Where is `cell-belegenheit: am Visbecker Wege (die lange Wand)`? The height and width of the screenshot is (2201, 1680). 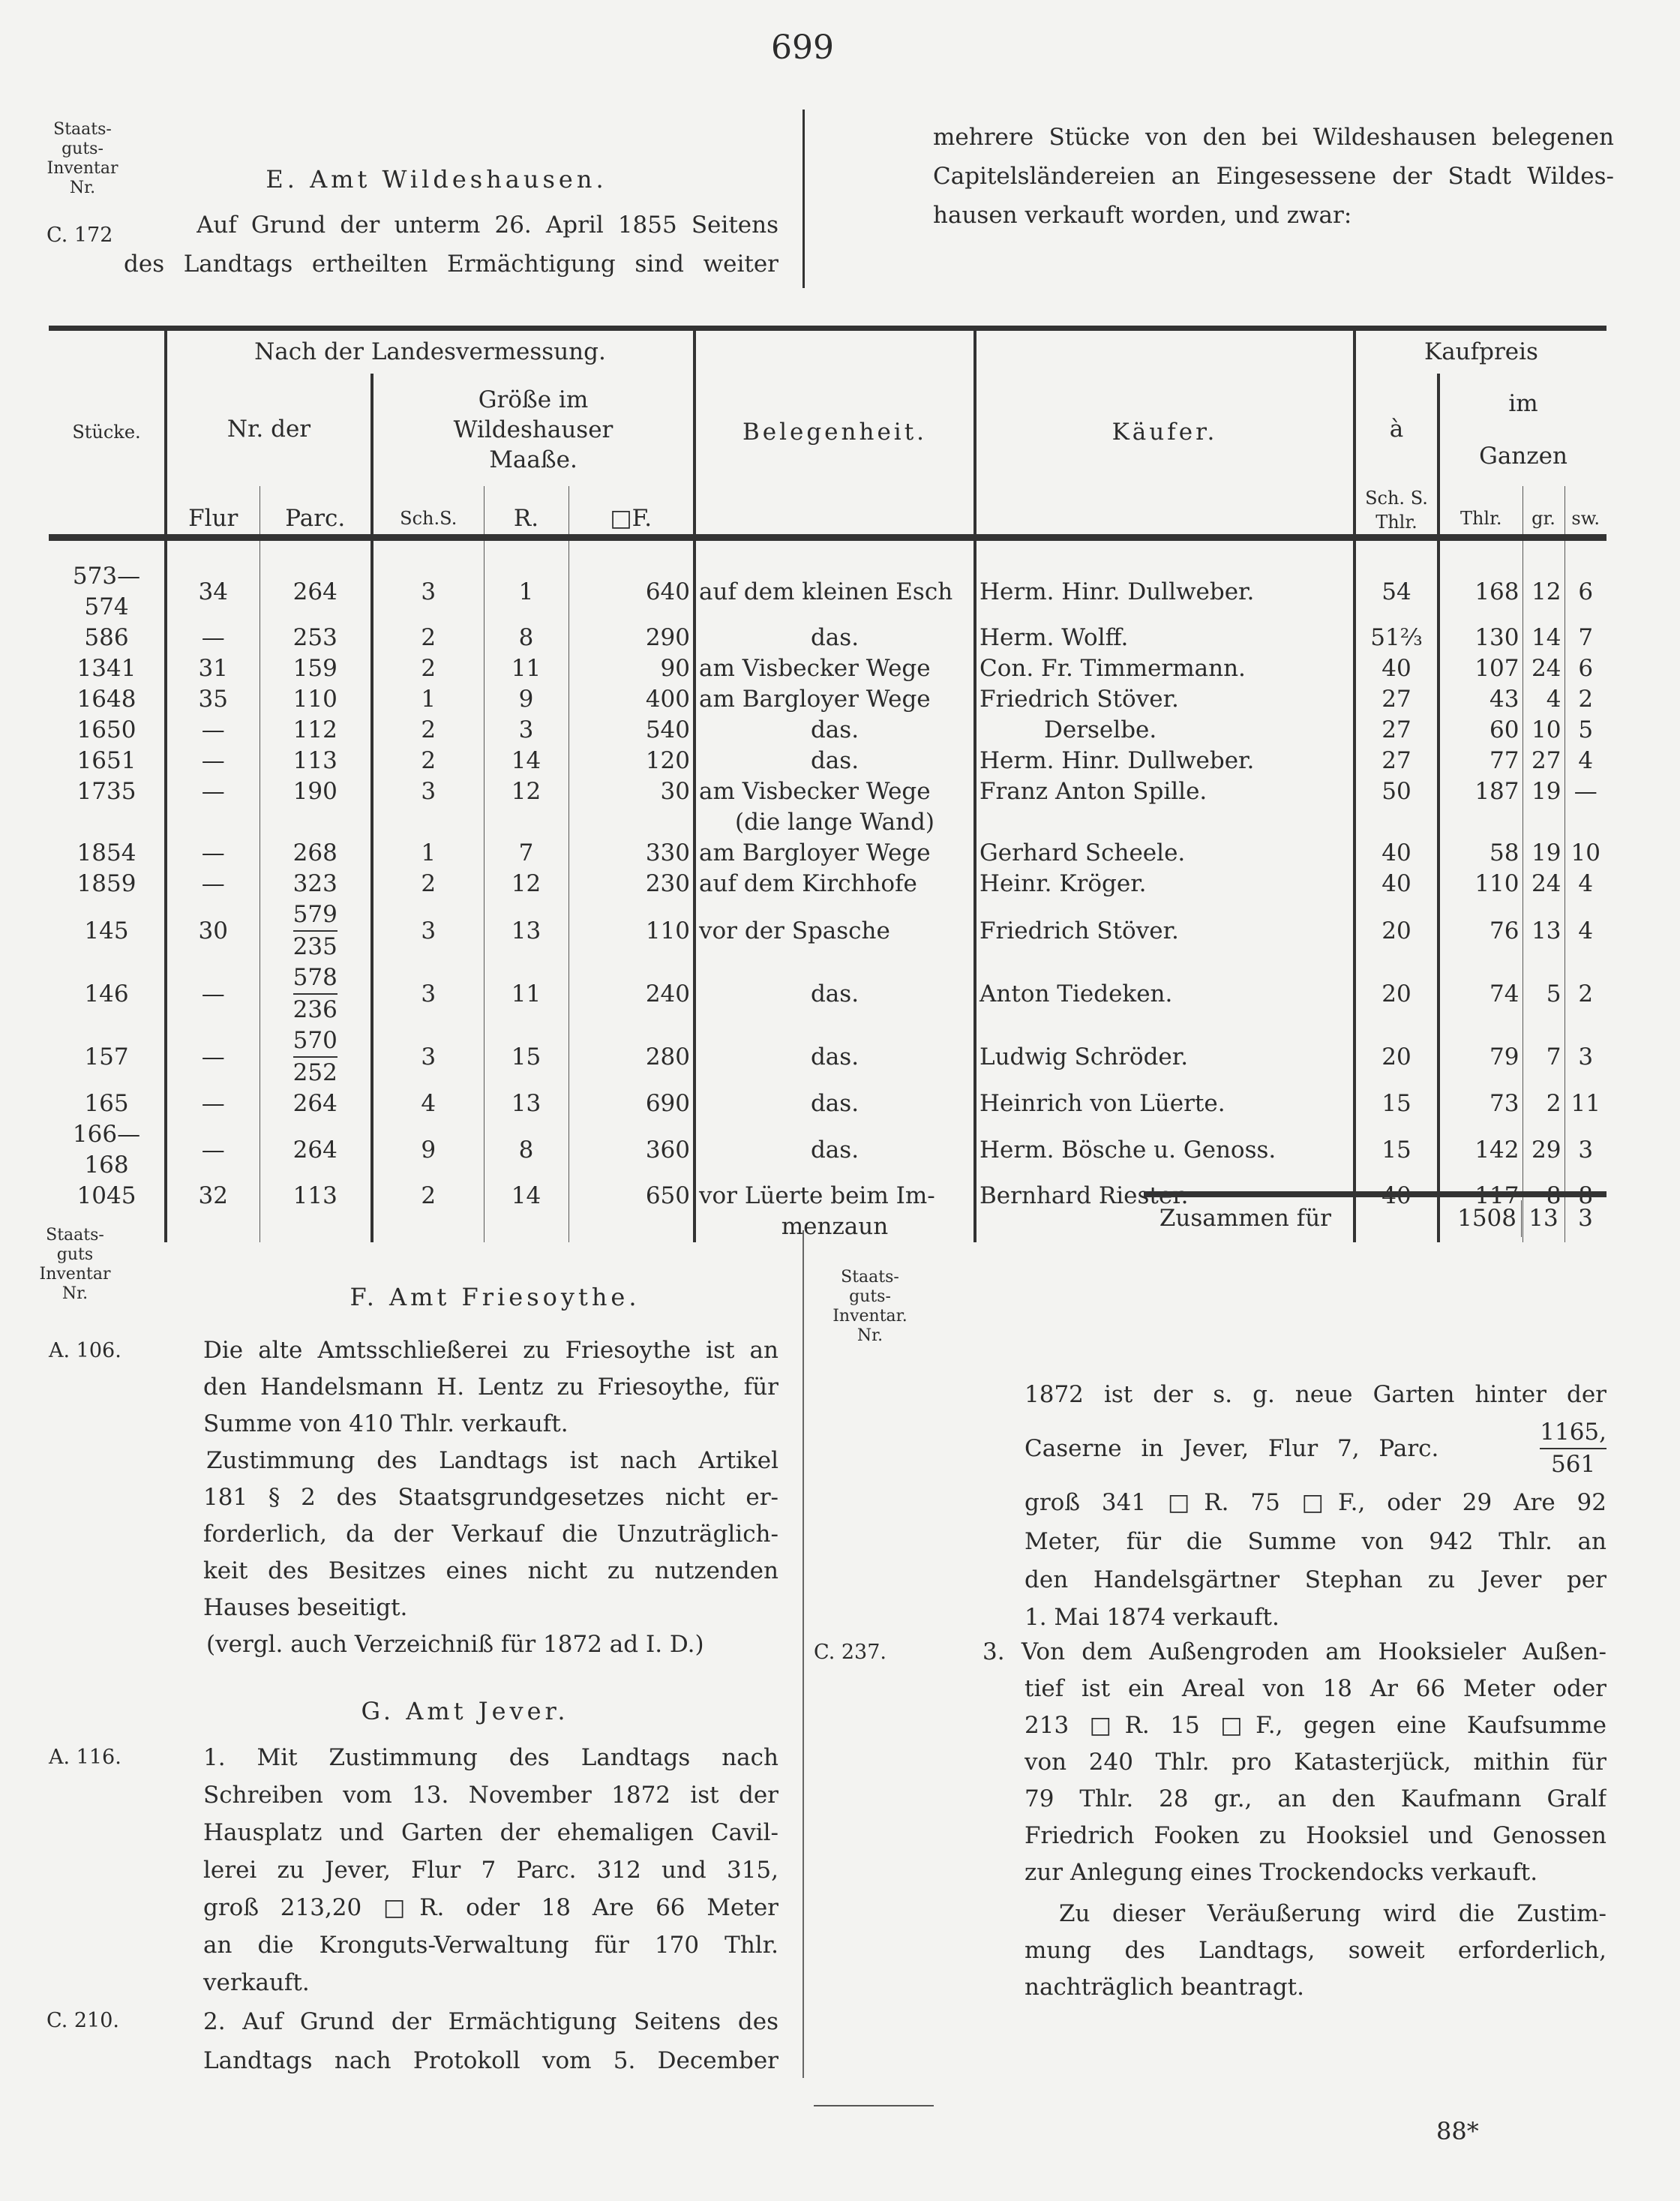 cell-belegenheit: am Visbecker Wege (die lange Wand) is located at coordinates (834, 807).